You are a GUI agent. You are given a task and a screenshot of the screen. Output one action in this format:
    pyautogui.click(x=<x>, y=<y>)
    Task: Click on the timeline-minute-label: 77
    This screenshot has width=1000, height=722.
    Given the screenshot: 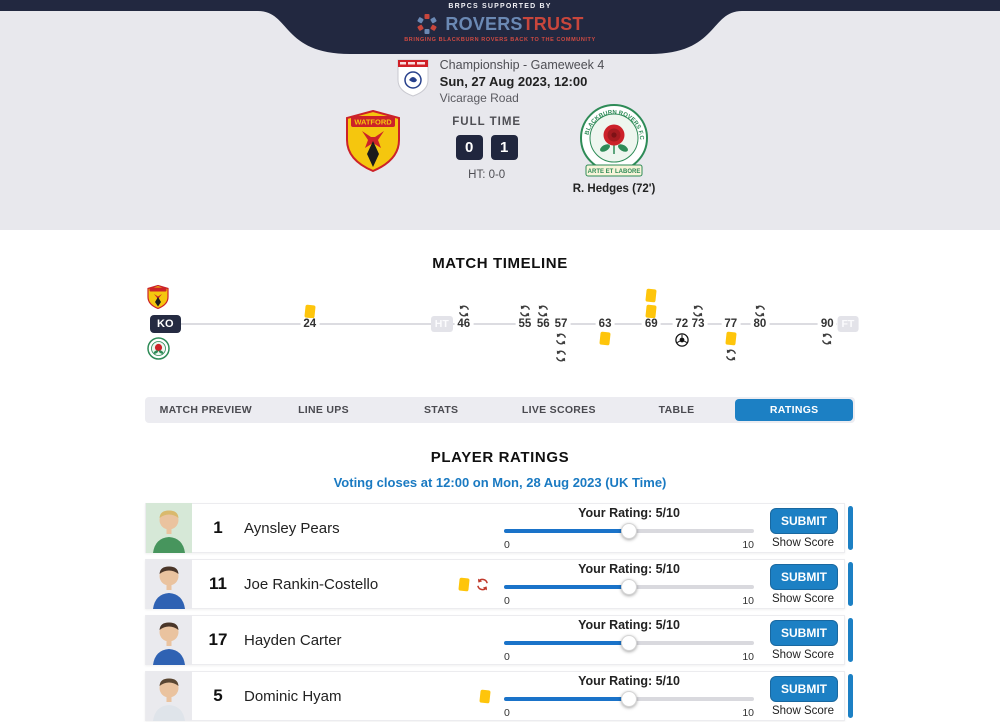 What is the action you would take?
    pyautogui.click(x=731, y=324)
    